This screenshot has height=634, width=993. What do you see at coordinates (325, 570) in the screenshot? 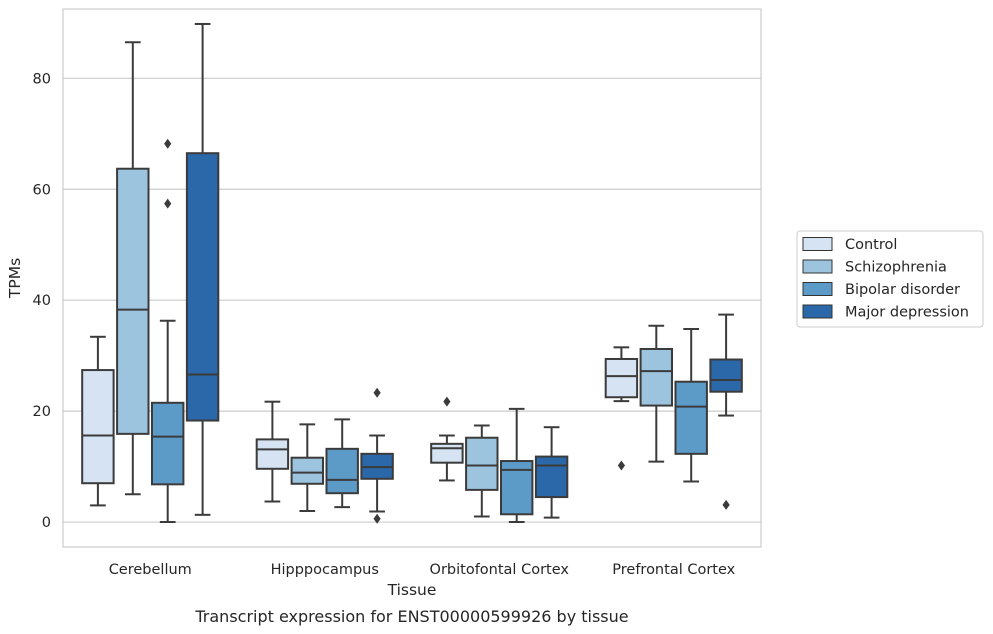
I see `x-tick-label: Hipppocampus` at bounding box center [325, 570].